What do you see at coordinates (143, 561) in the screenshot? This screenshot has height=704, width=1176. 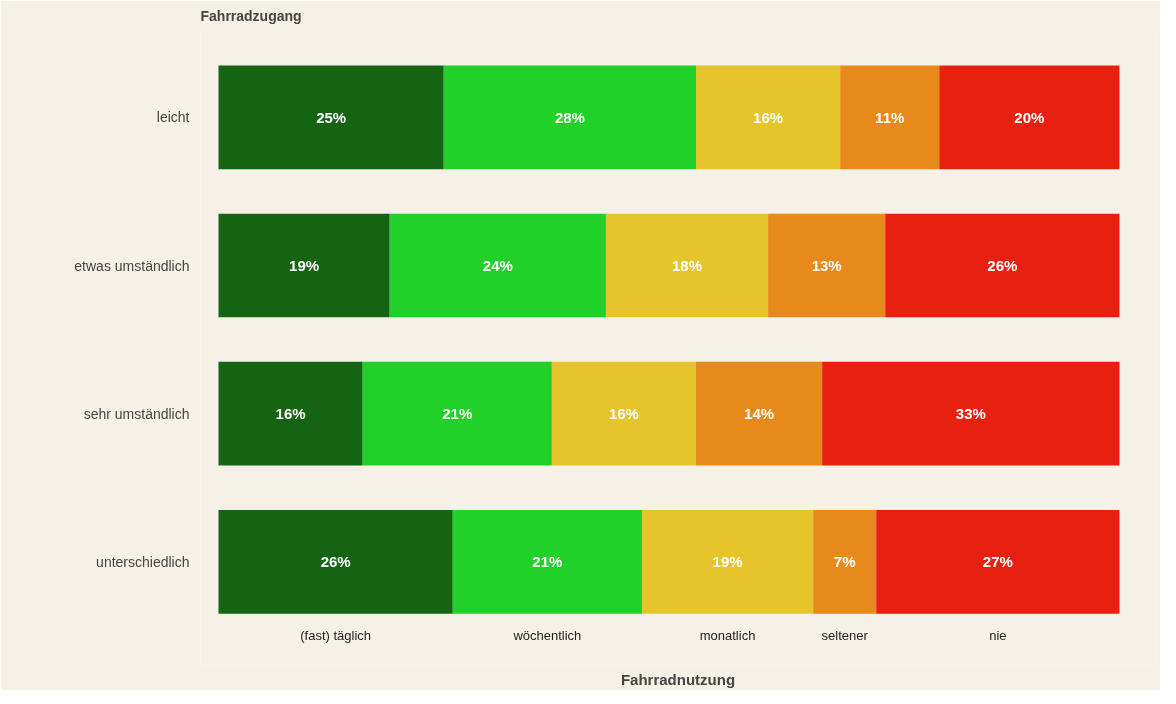 I see `y-tick-label: unterschiedlich` at bounding box center [143, 561].